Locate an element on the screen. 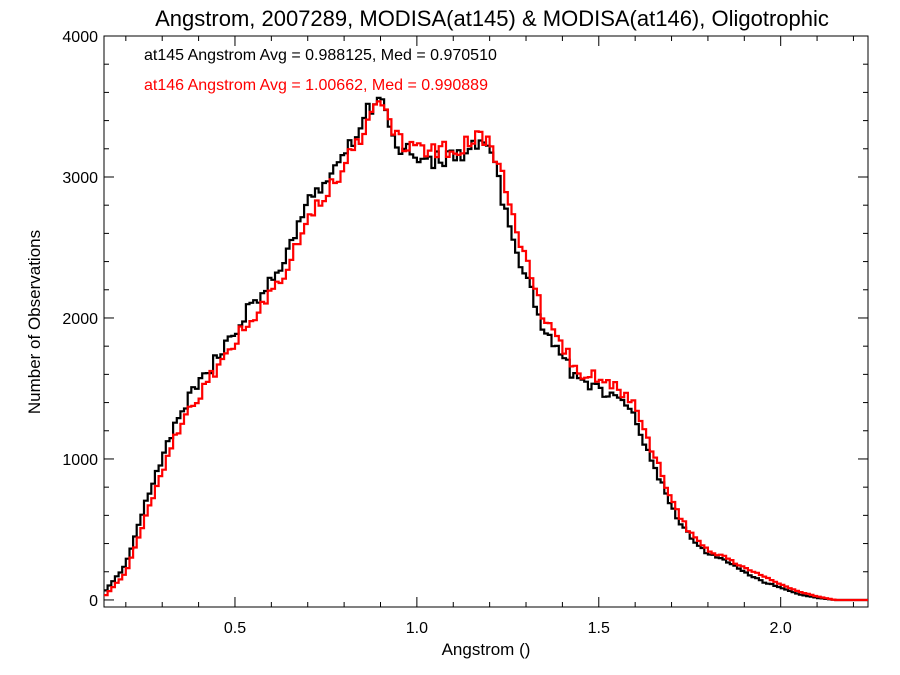 The image size is (900, 675). y-axis-label: Number of Observations is located at coordinates (34, 322).